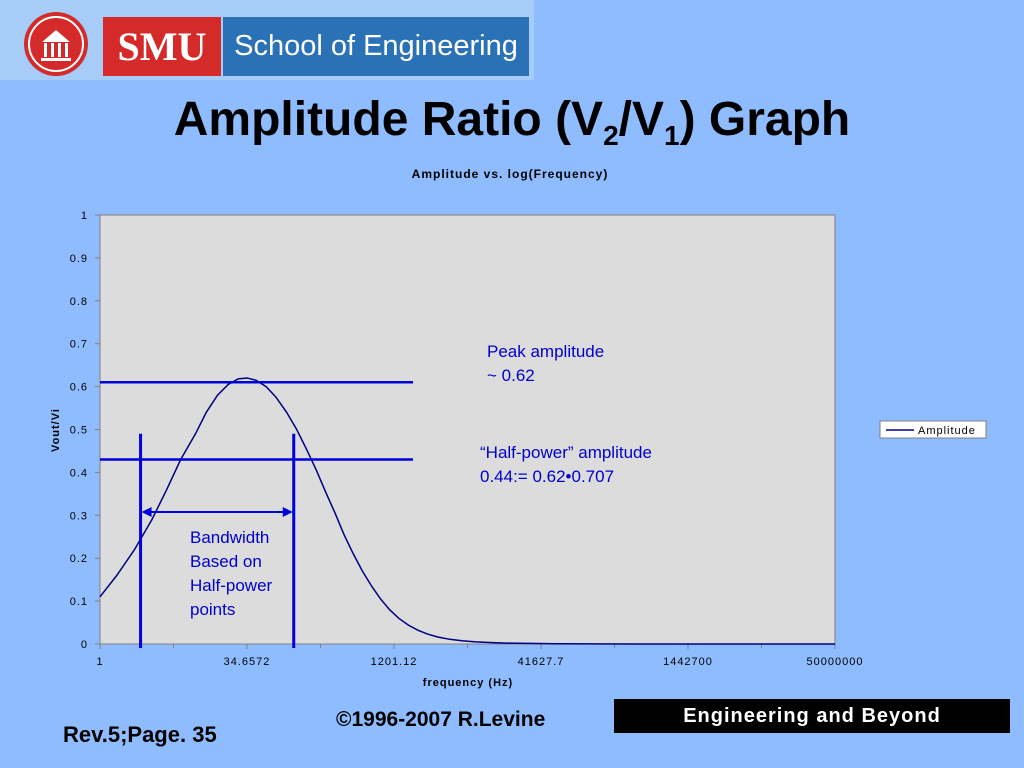 The height and width of the screenshot is (768, 1024). I want to click on bandwidth-arrow-head-right, so click(287, 512).